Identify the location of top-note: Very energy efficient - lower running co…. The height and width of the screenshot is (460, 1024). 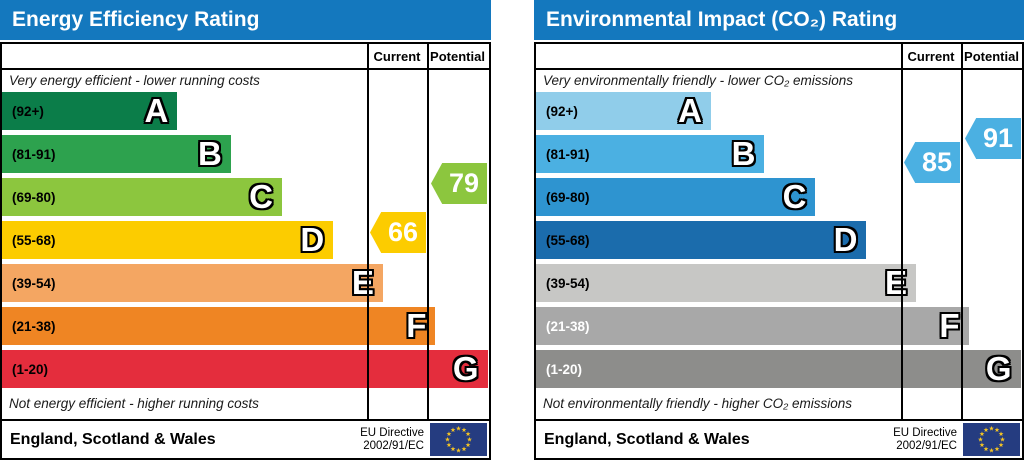
(134, 80).